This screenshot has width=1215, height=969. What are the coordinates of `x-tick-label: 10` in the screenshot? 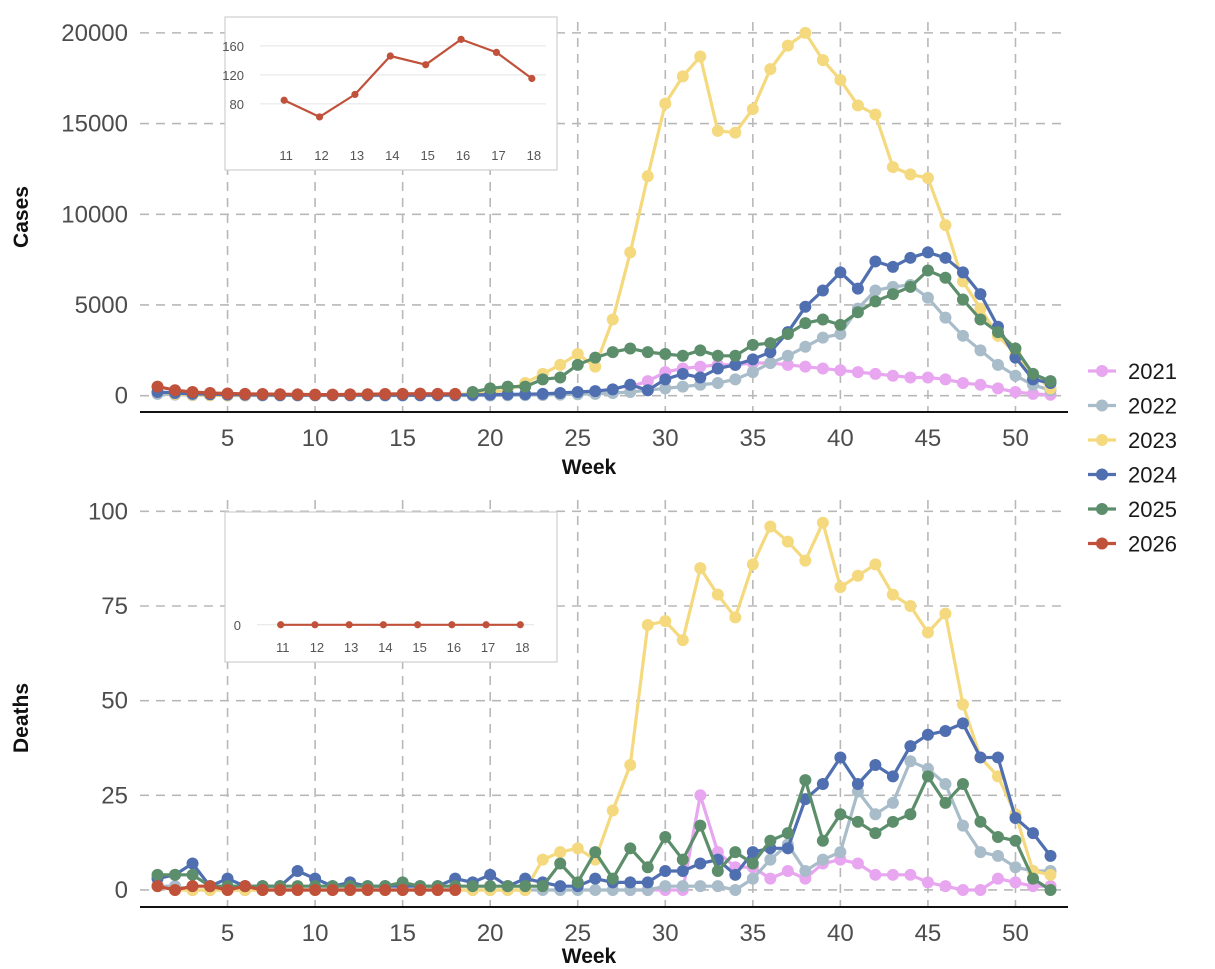 It's located at (315, 438).